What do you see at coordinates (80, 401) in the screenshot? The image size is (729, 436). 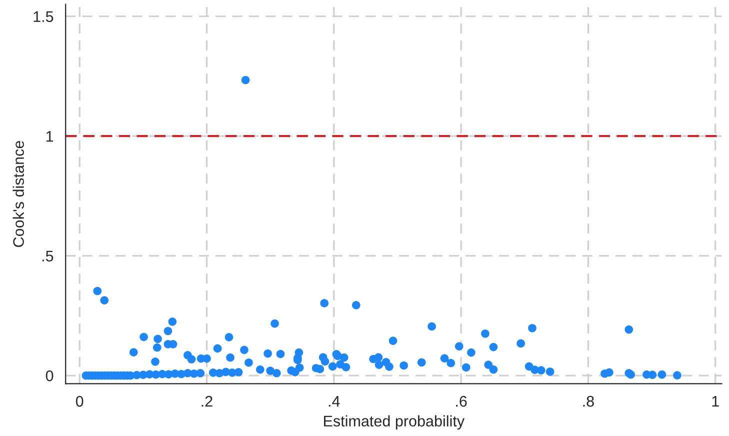 I see `x-tick-label: 0` at bounding box center [80, 401].